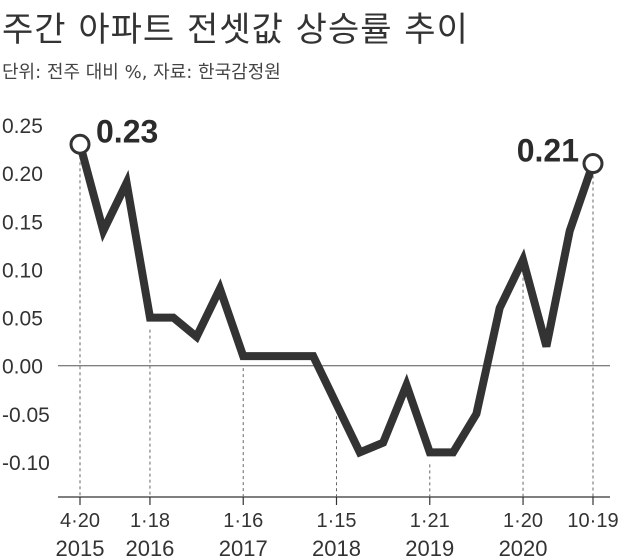  Describe the element at coordinates (548, 151) in the screenshot. I see `data-label: 0.21` at that location.